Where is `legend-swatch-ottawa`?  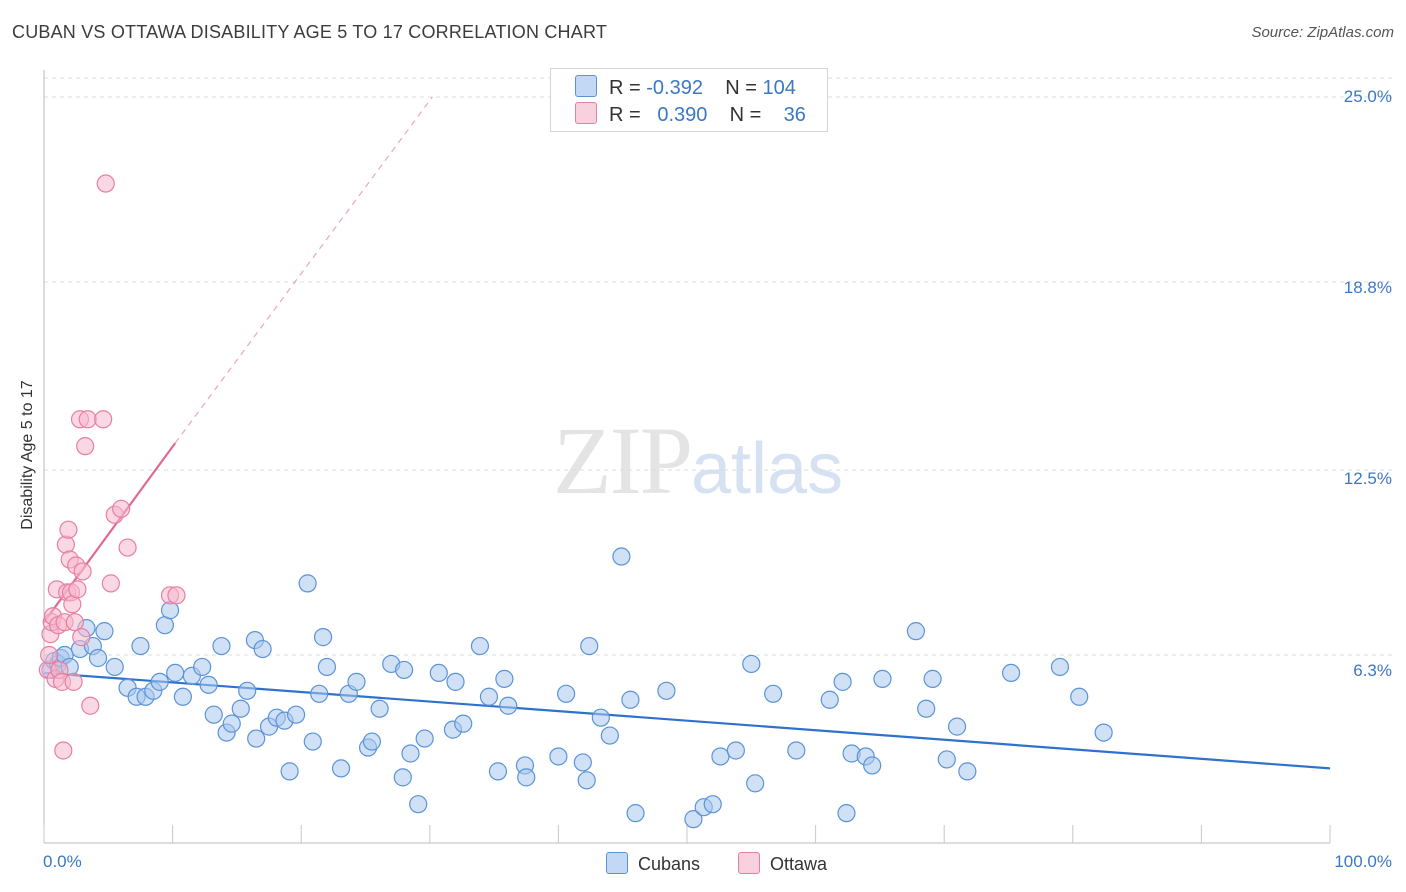 legend-swatch-ottawa is located at coordinates (586, 113).